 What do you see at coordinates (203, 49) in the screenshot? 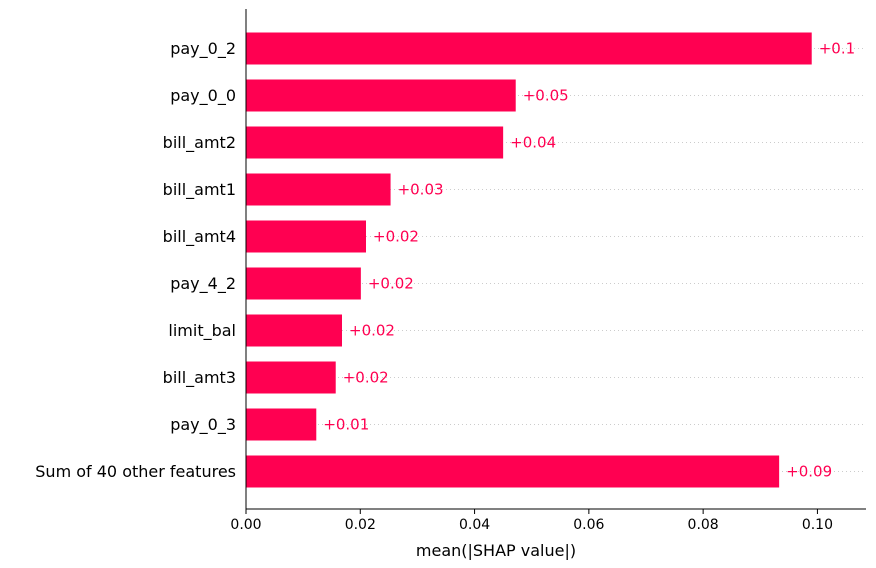
I see `category-label: pay_0_2` at bounding box center [203, 49].